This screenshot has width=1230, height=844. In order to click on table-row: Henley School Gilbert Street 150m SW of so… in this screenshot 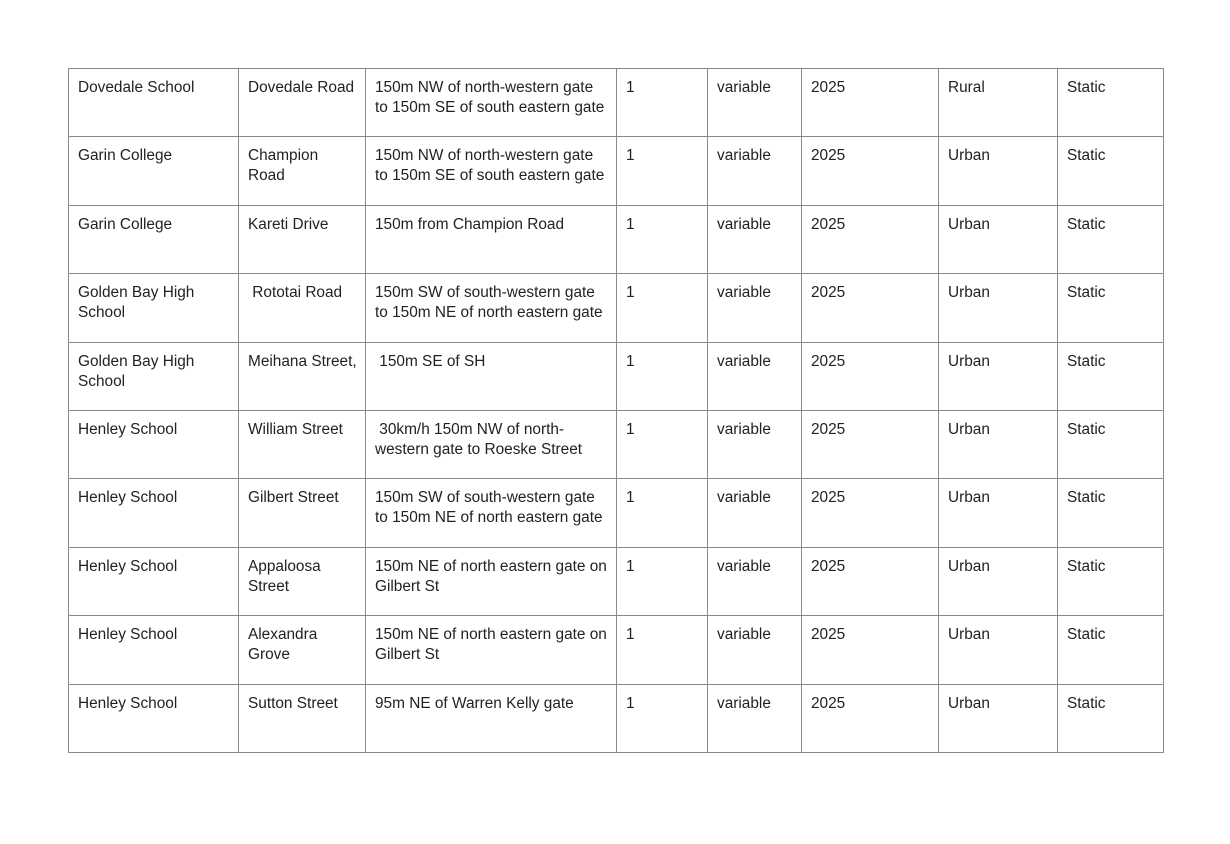, I will do `click(616, 513)`.